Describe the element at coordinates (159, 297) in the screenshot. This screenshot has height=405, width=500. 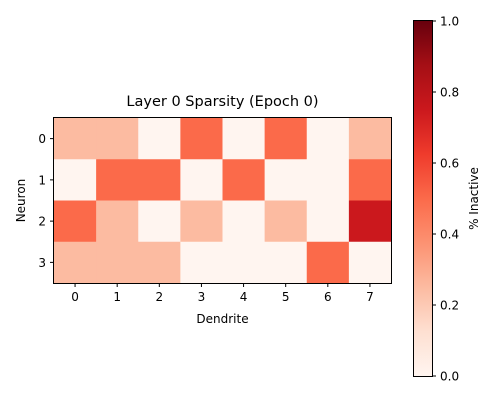
I see `x-tick-label: 2` at that location.